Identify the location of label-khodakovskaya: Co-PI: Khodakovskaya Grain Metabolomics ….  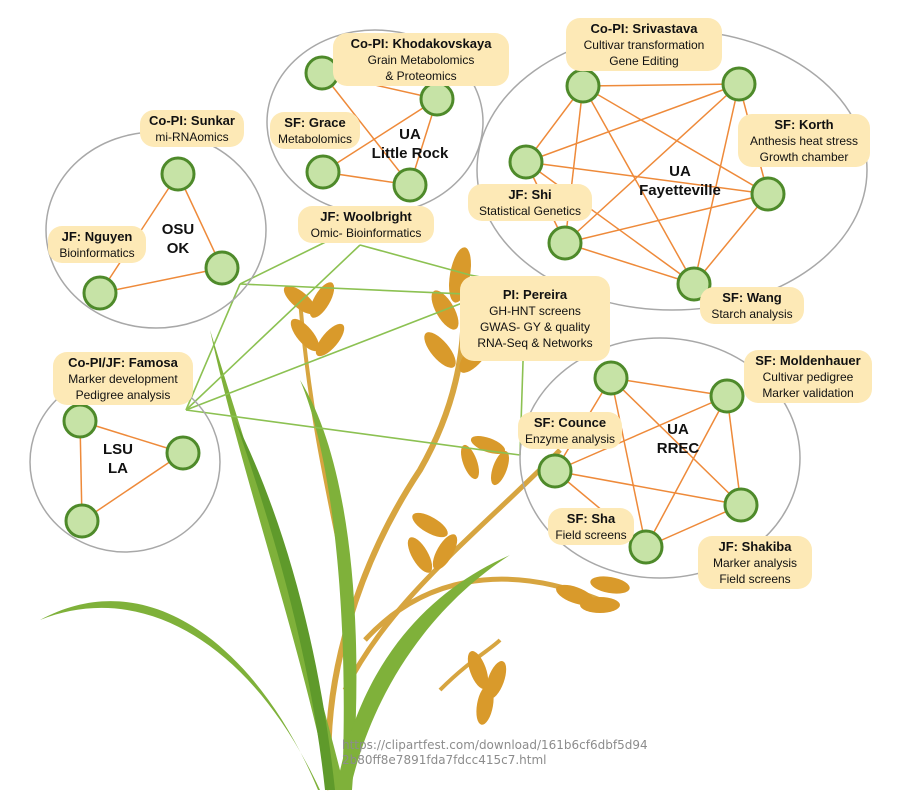
(421, 59).